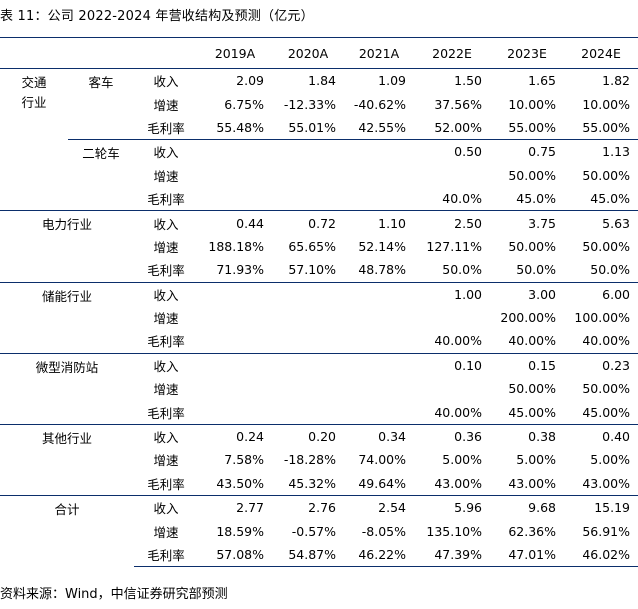  I want to click on value-cell: 52.14%, so click(382, 246).